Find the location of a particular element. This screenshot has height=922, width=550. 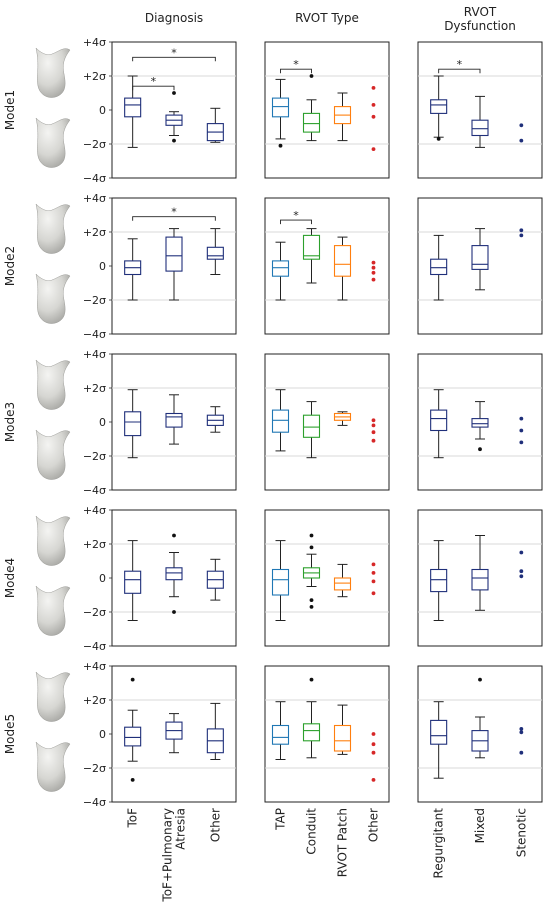

column-title-line: Diagnosis is located at coordinates (174, 18).